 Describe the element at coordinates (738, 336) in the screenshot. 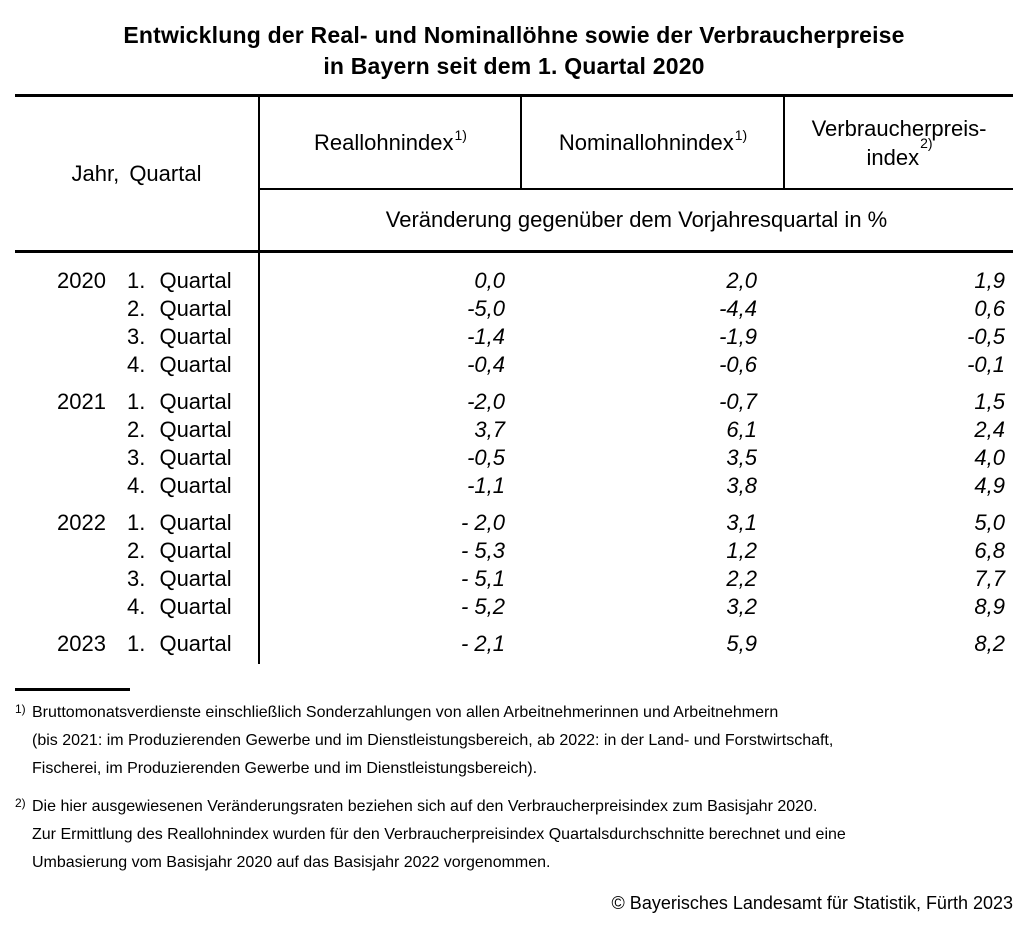

I see `value-nominallohnindex: -1,9` at that location.